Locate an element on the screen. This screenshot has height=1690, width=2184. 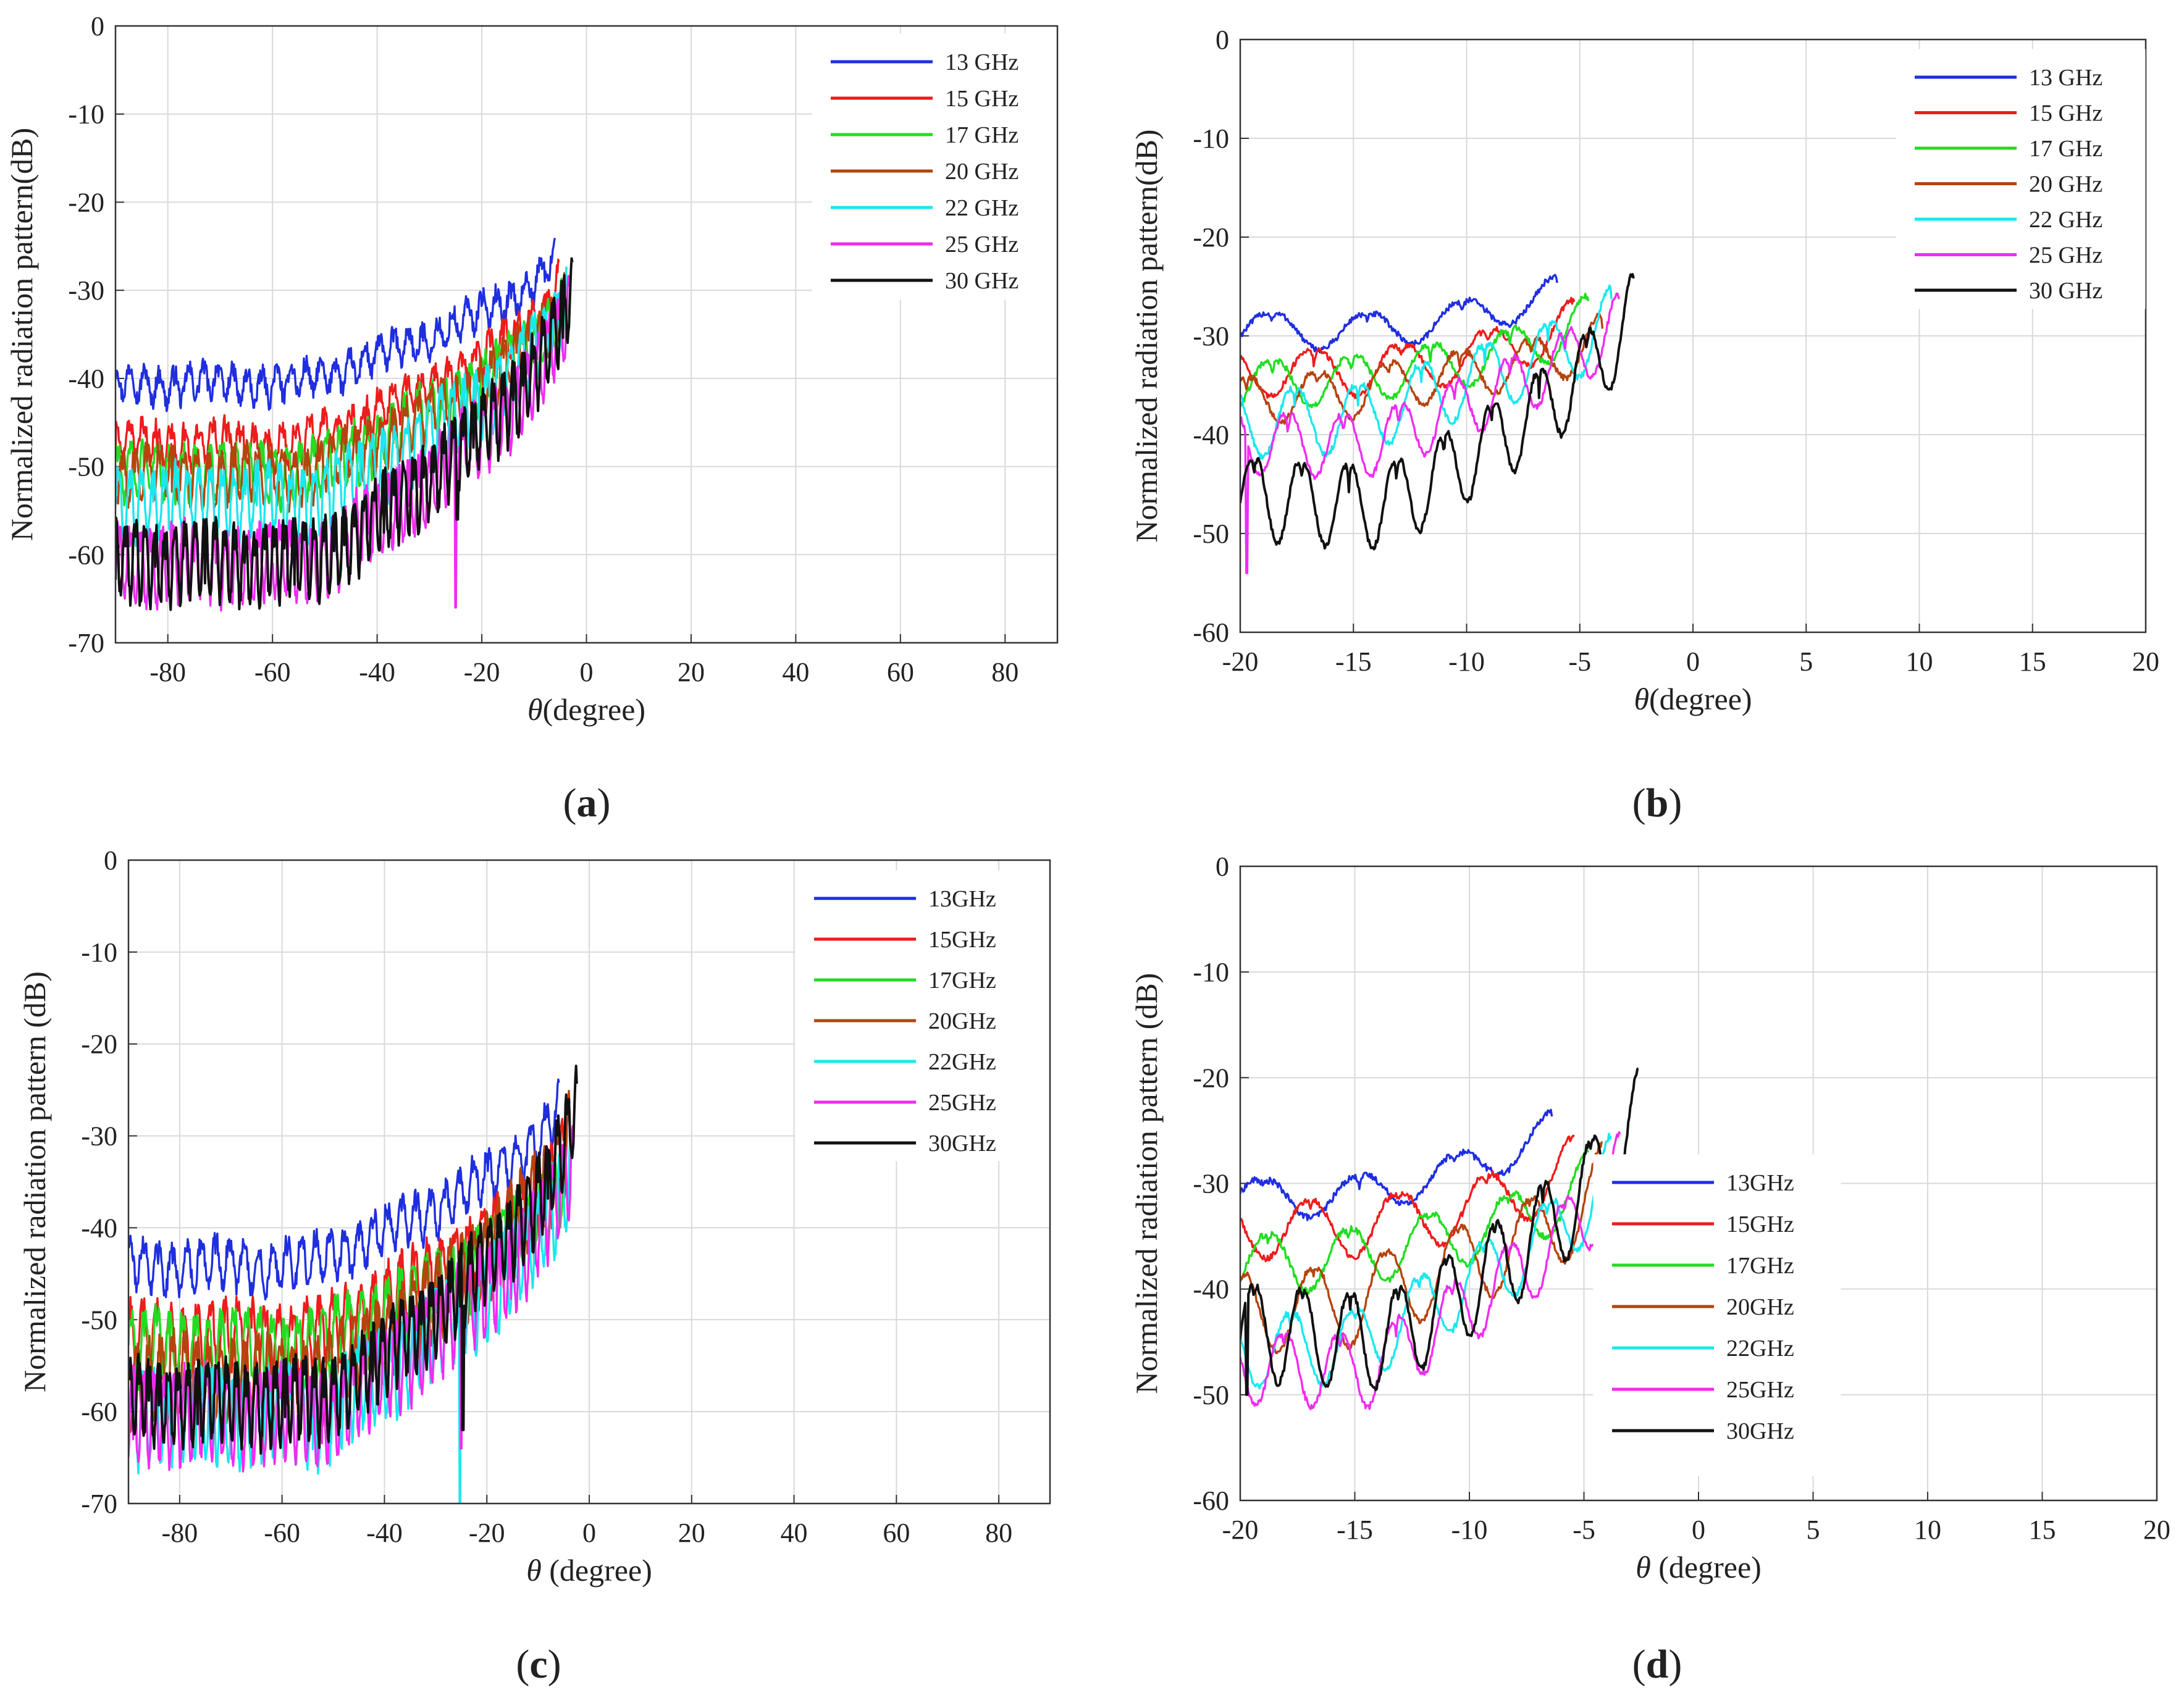
panel-label: (c) is located at coordinates (538, 1664).